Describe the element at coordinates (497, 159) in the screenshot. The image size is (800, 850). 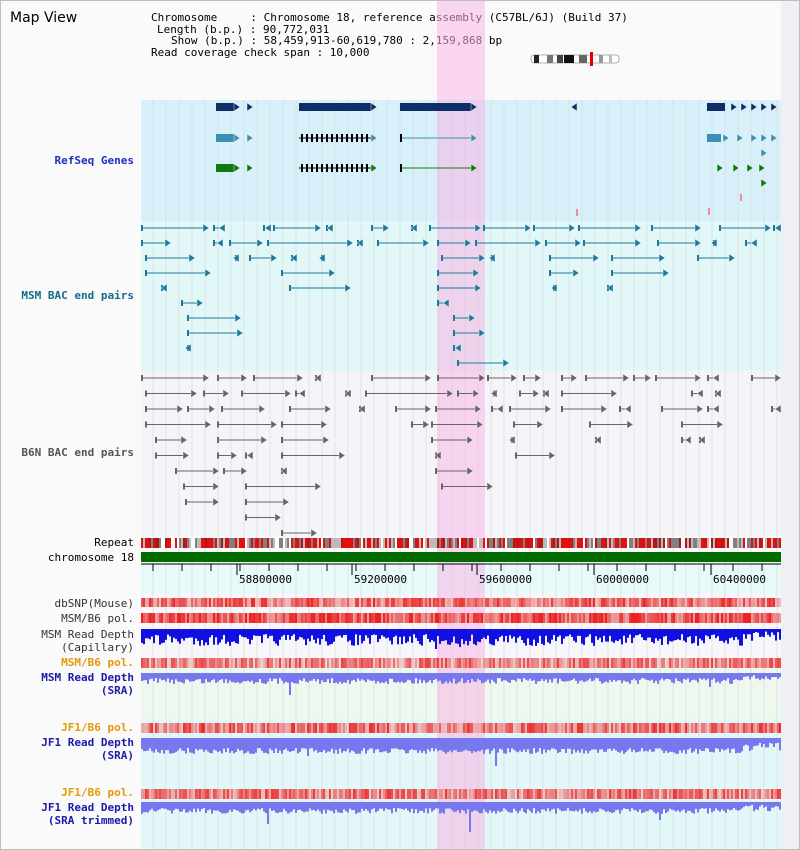
I see `refseq-genes` at that location.